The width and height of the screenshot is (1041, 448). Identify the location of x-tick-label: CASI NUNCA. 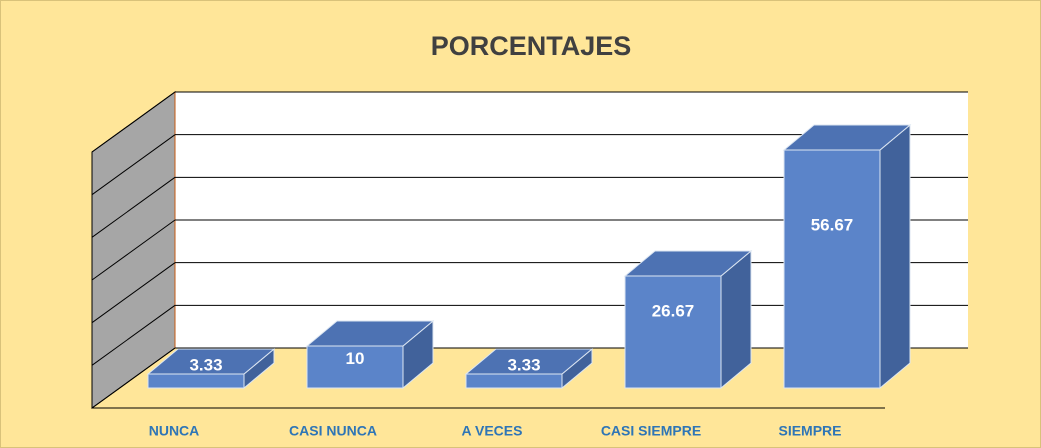
(333, 431).